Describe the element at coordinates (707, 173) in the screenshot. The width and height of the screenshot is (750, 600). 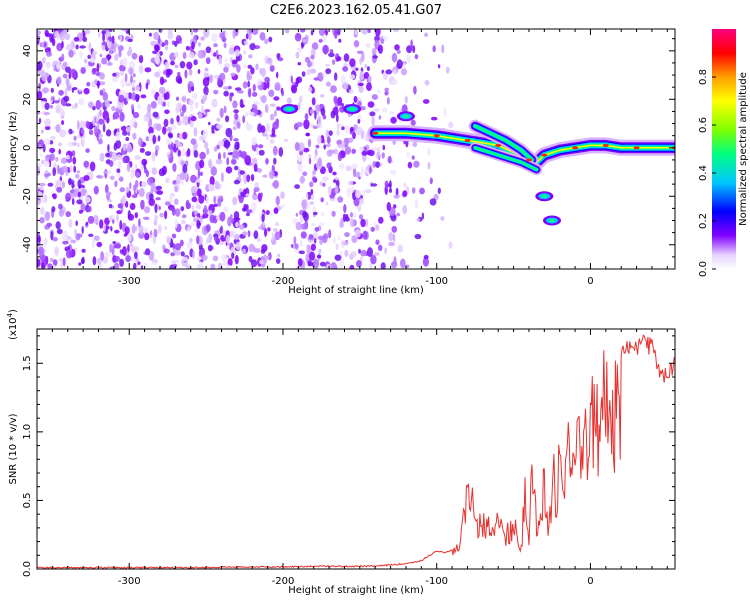
I see `colorbar-axes: 0.0 0.2 0.4 0.6 0.8` at that location.